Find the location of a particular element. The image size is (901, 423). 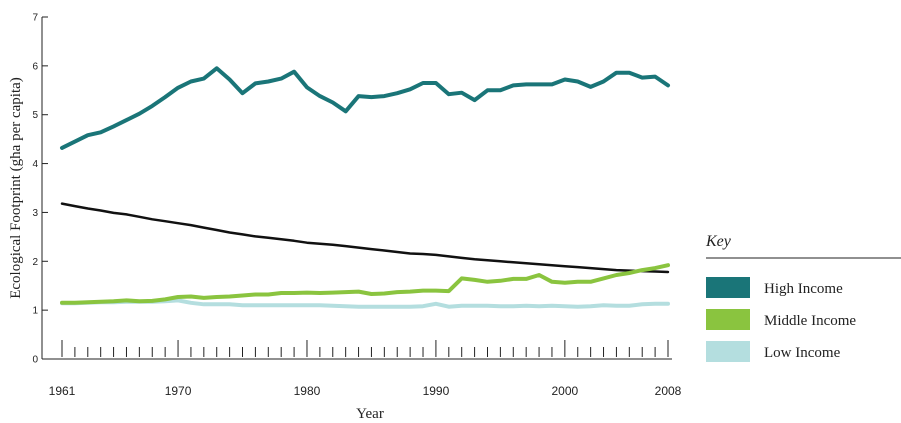

legend-title: Key is located at coordinates (718, 241).